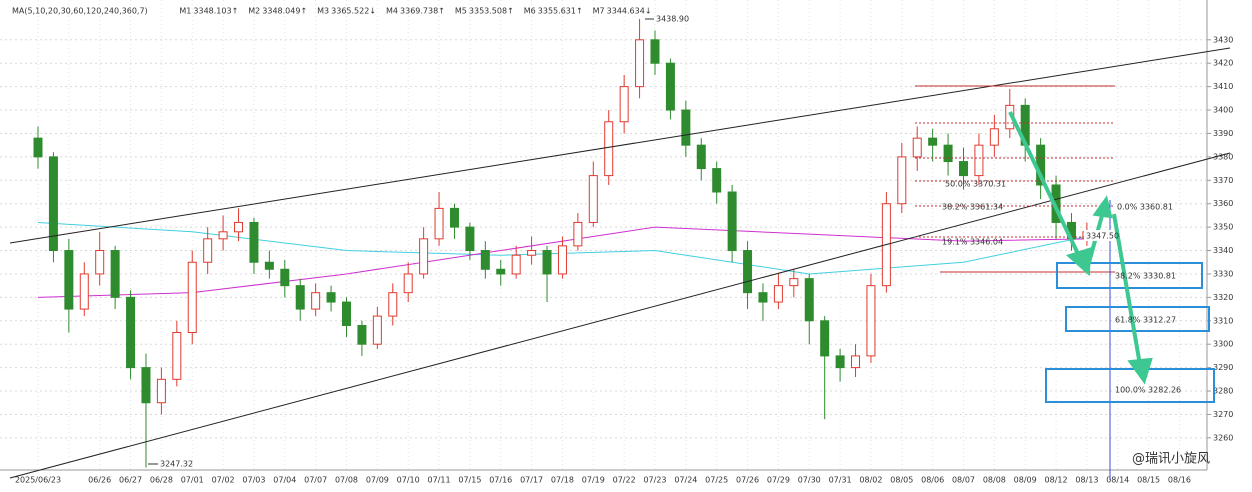 The height and width of the screenshot is (492, 1252). I want to click on x-tick-label: 07/08, so click(346, 480).